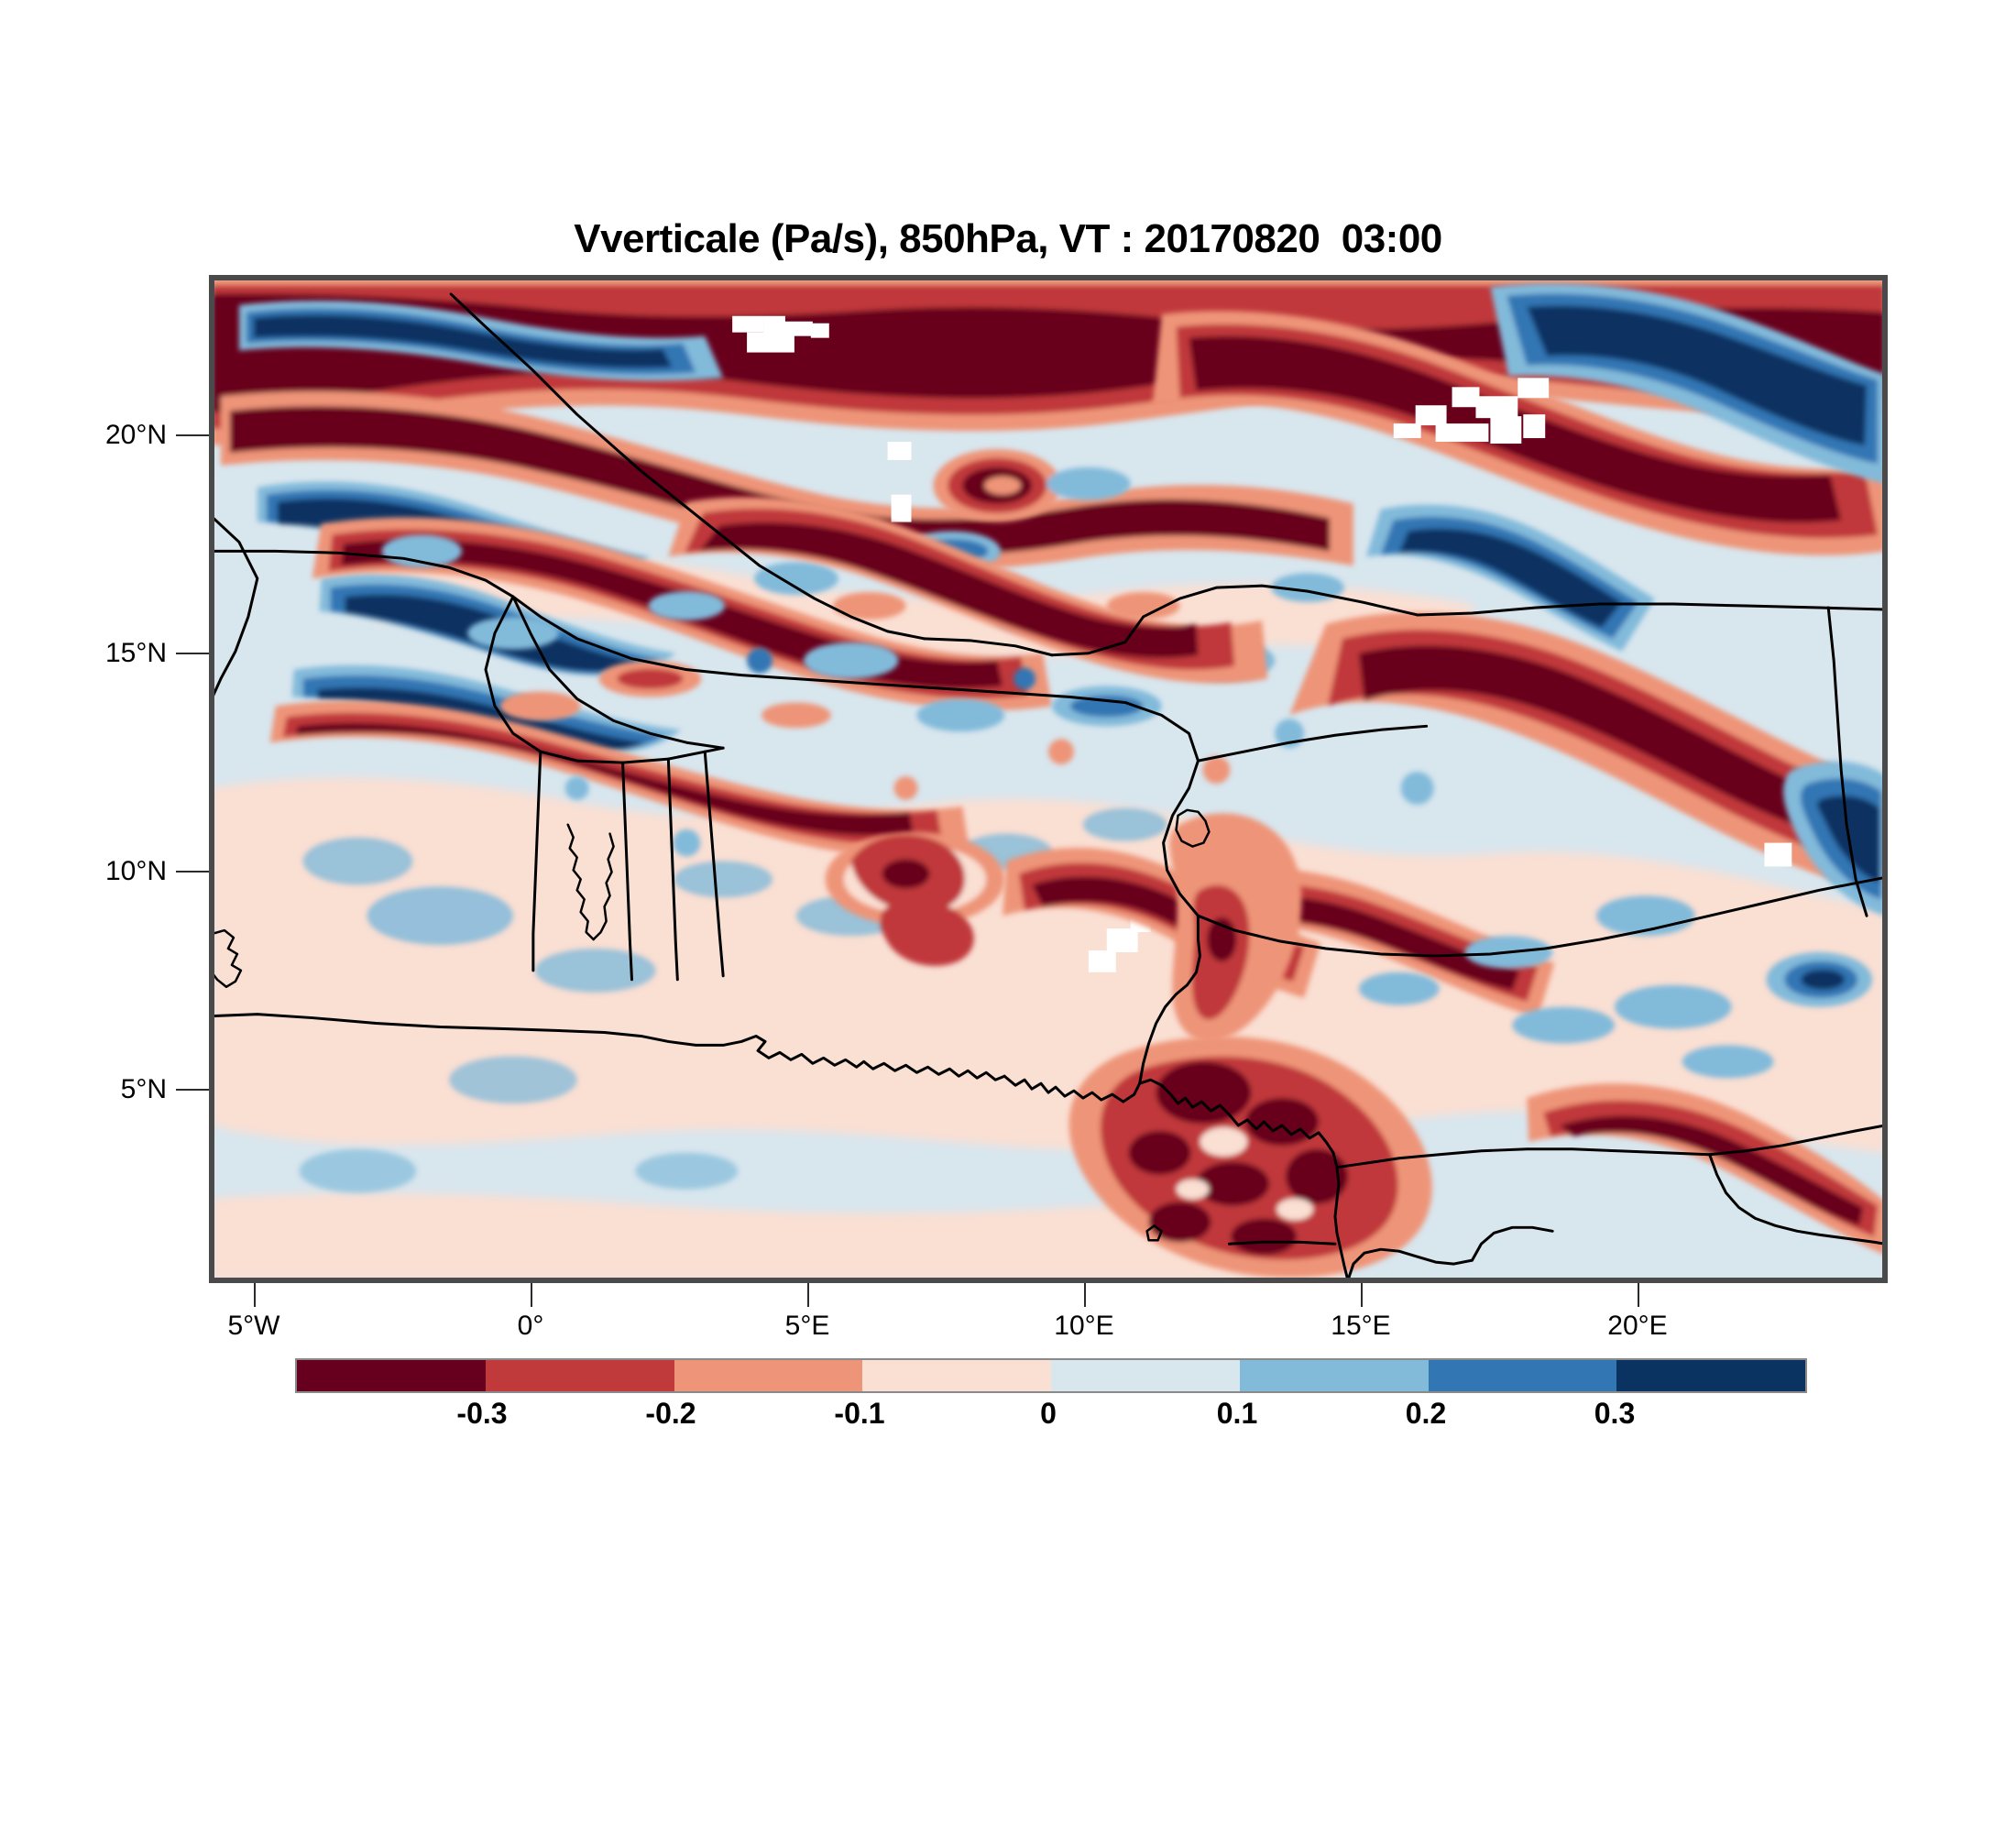 Image resolution: width=2016 pixels, height=1833 pixels. Describe the element at coordinates (1637, 1326) in the screenshot. I see `xtick-label-20E: 20°E` at that location.